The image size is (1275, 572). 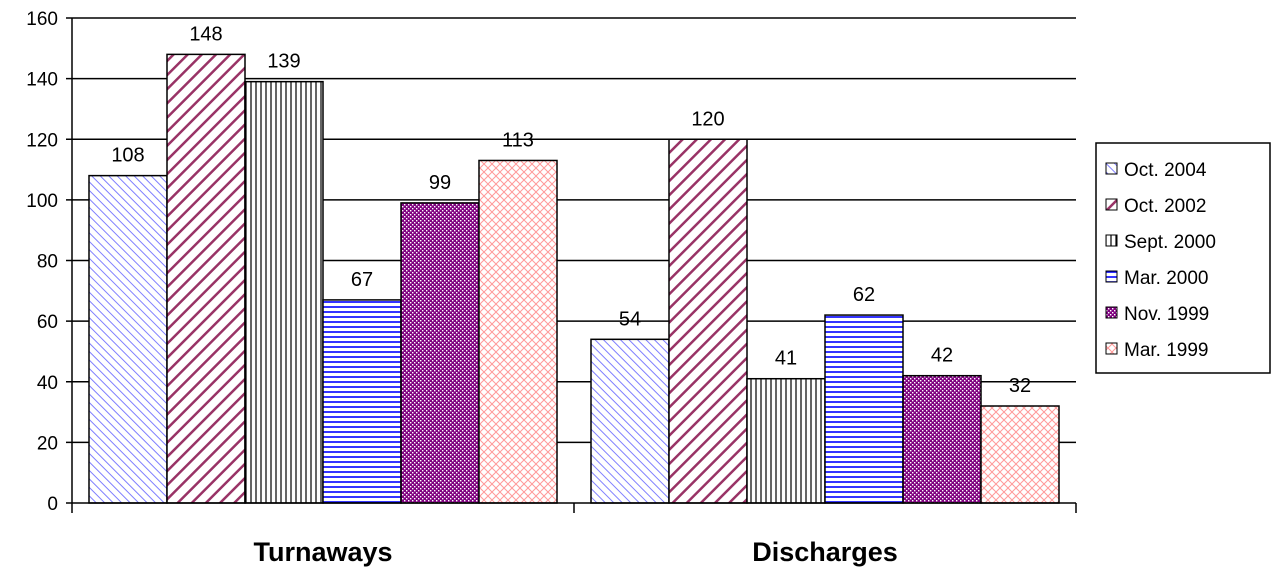 What do you see at coordinates (205, 34) in the screenshot?
I see `data-label: 148` at bounding box center [205, 34].